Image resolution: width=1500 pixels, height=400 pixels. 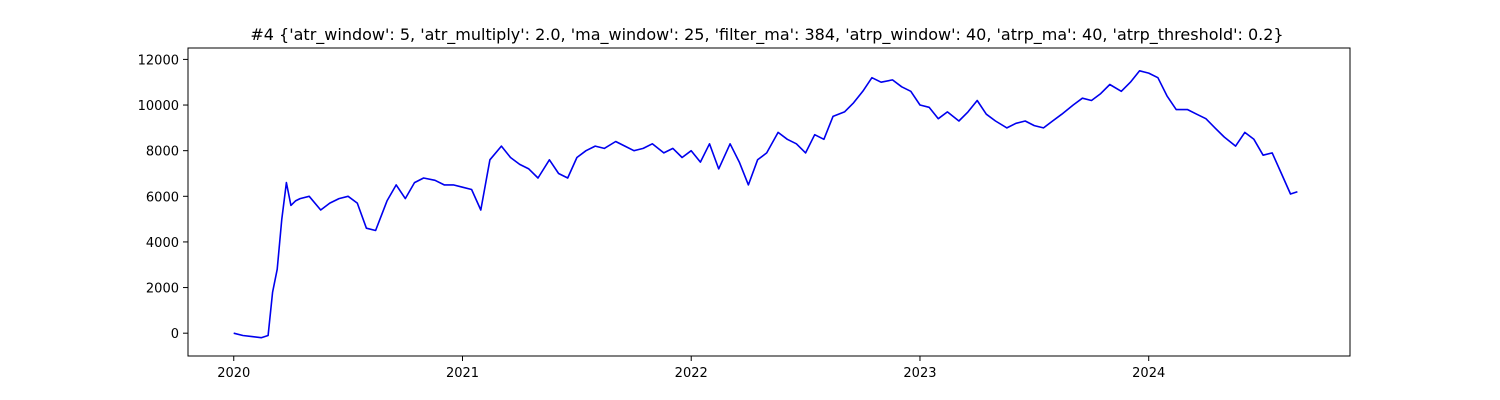 I want to click on x-tick-label: 2020, so click(x=233, y=373).